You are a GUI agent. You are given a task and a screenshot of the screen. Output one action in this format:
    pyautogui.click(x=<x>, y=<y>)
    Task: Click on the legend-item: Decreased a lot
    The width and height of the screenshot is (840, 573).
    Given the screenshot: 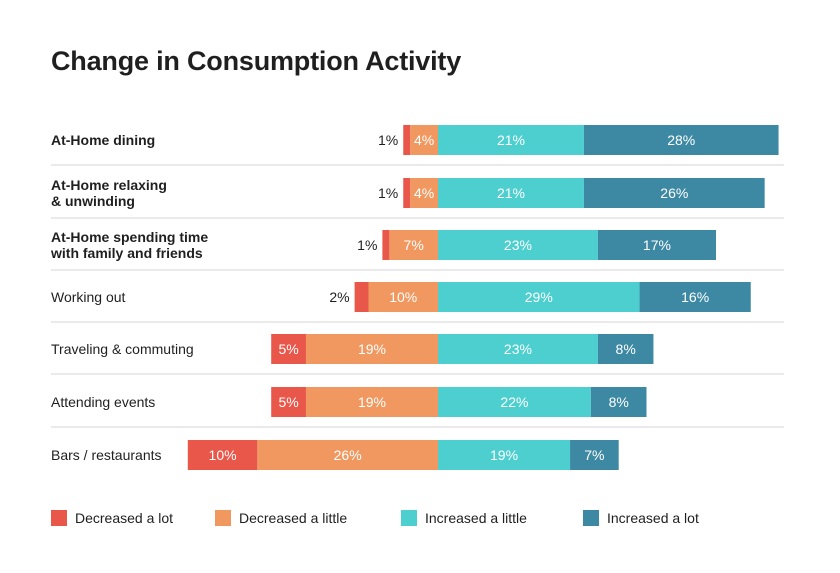 What is the action you would take?
    pyautogui.click(x=112, y=518)
    